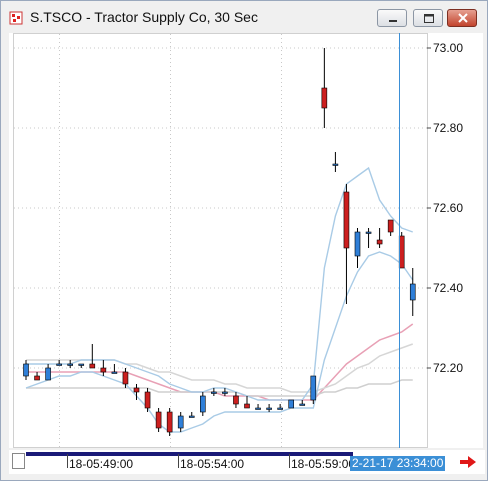  I want to click on price-label: 72.20, so click(448, 368).